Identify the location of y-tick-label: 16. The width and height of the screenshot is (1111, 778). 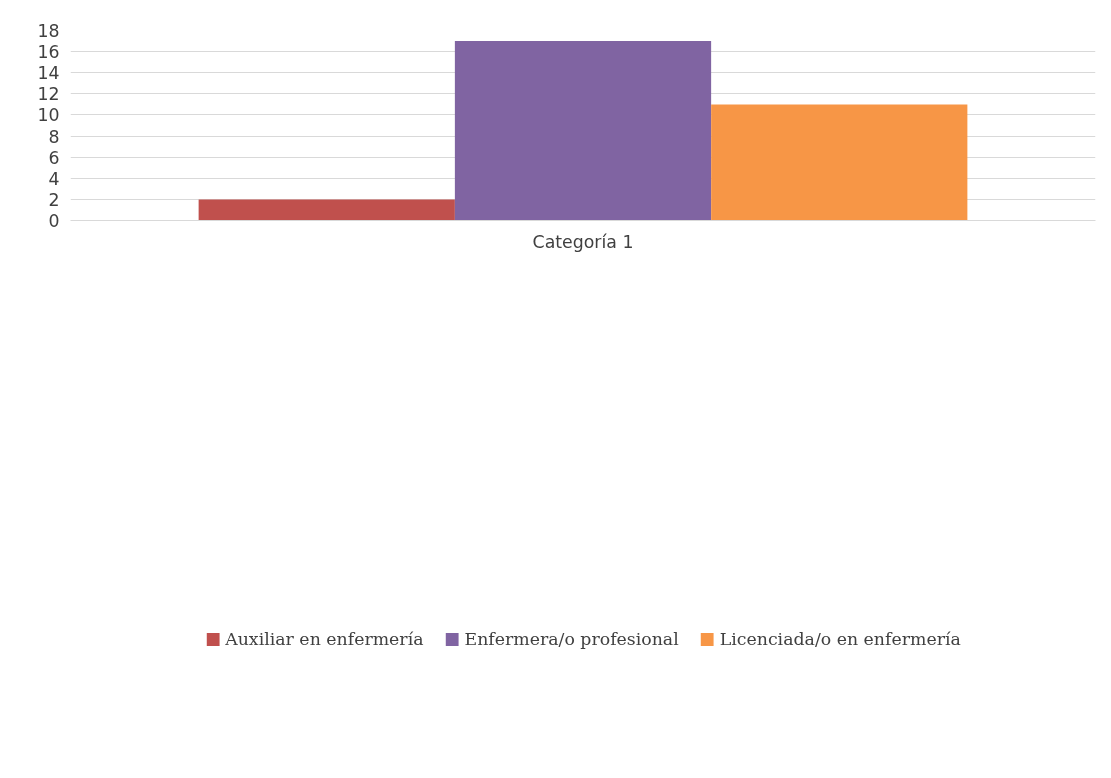
(48, 52).